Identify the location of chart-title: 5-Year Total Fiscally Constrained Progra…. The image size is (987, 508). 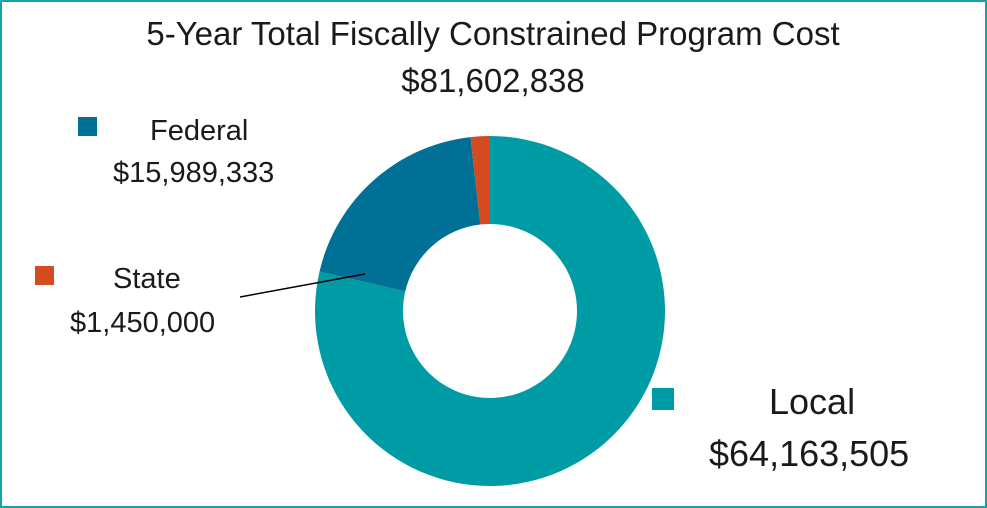
(492, 33).